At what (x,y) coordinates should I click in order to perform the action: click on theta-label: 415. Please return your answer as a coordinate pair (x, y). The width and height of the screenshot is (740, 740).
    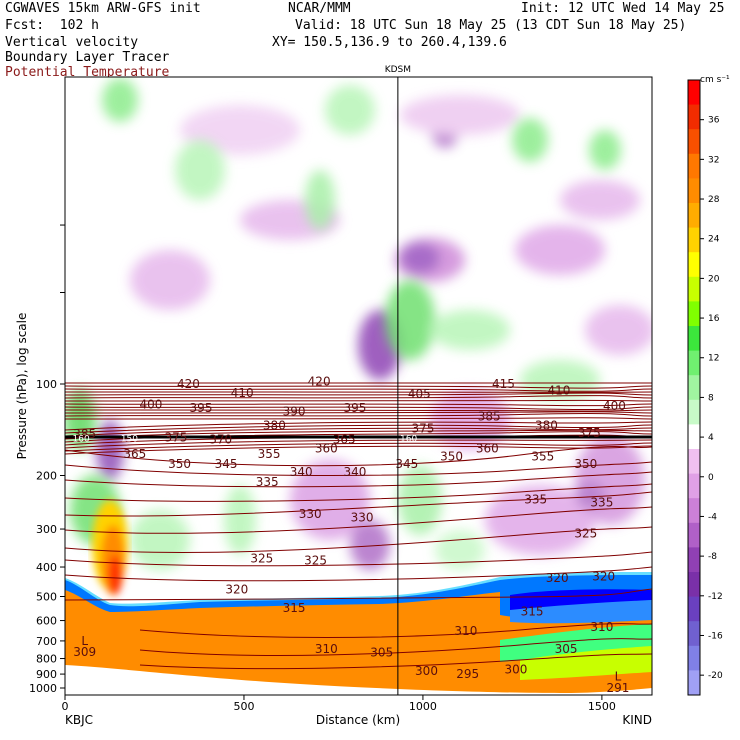
    Looking at the image, I should click on (503, 384).